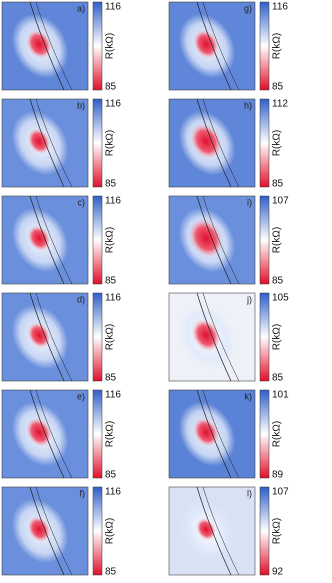 The height and width of the screenshot is (583, 332). Describe the element at coordinates (278, 475) in the screenshot. I see `colorbar-min: 89` at that location.